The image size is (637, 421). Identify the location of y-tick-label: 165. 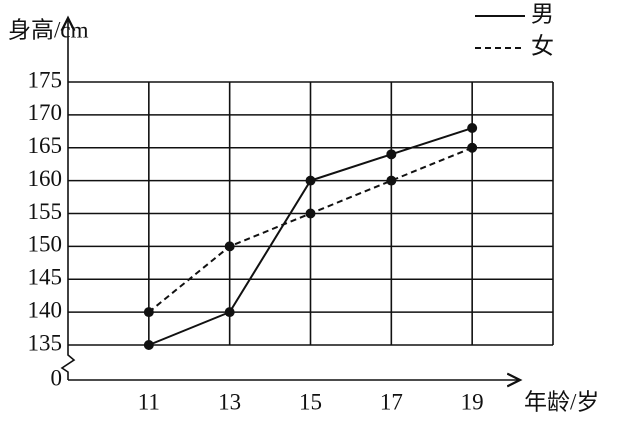
(45, 145).